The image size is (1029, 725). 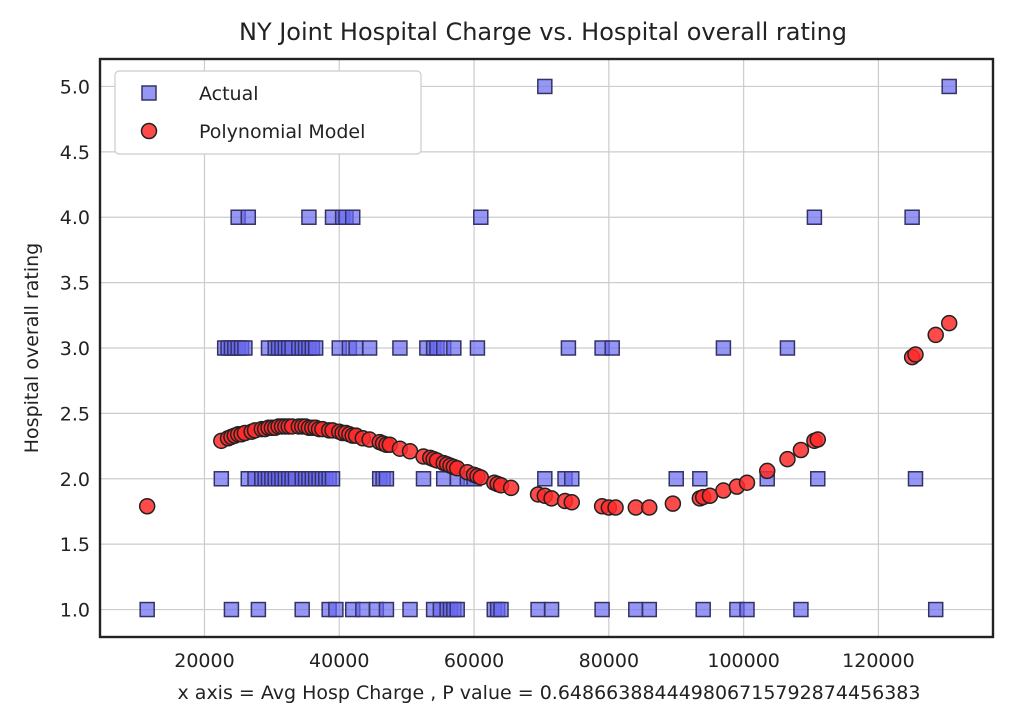 I want to click on y-tick-label: 5.0, so click(x=75, y=87).